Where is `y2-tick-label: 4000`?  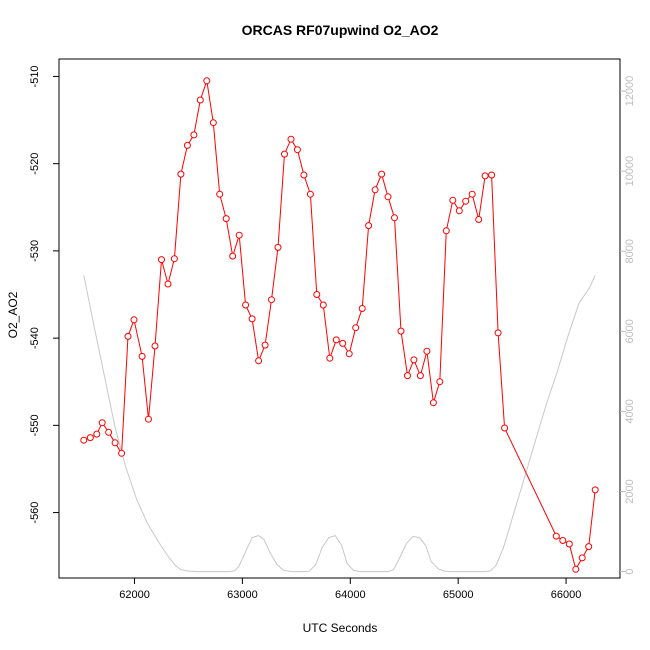 y2-tick-label: 4000 is located at coordinates (630, 411).